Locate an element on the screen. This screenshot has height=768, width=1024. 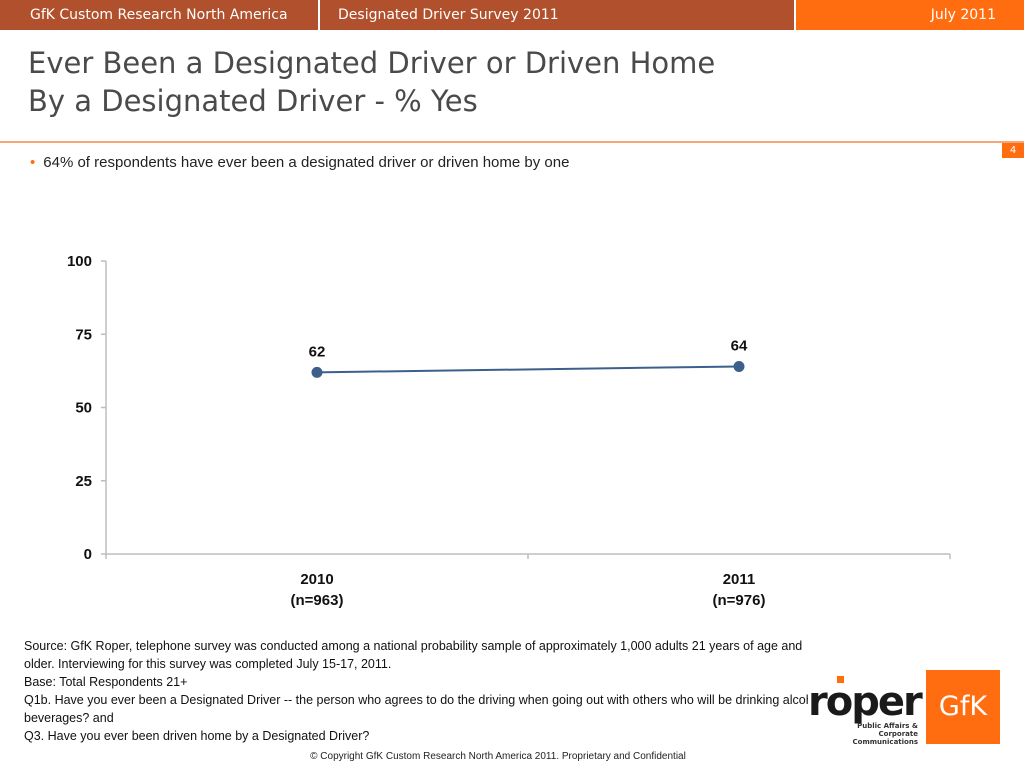
base-note: Base: Total Respondents 21+ is located at coordinates (106, 682).